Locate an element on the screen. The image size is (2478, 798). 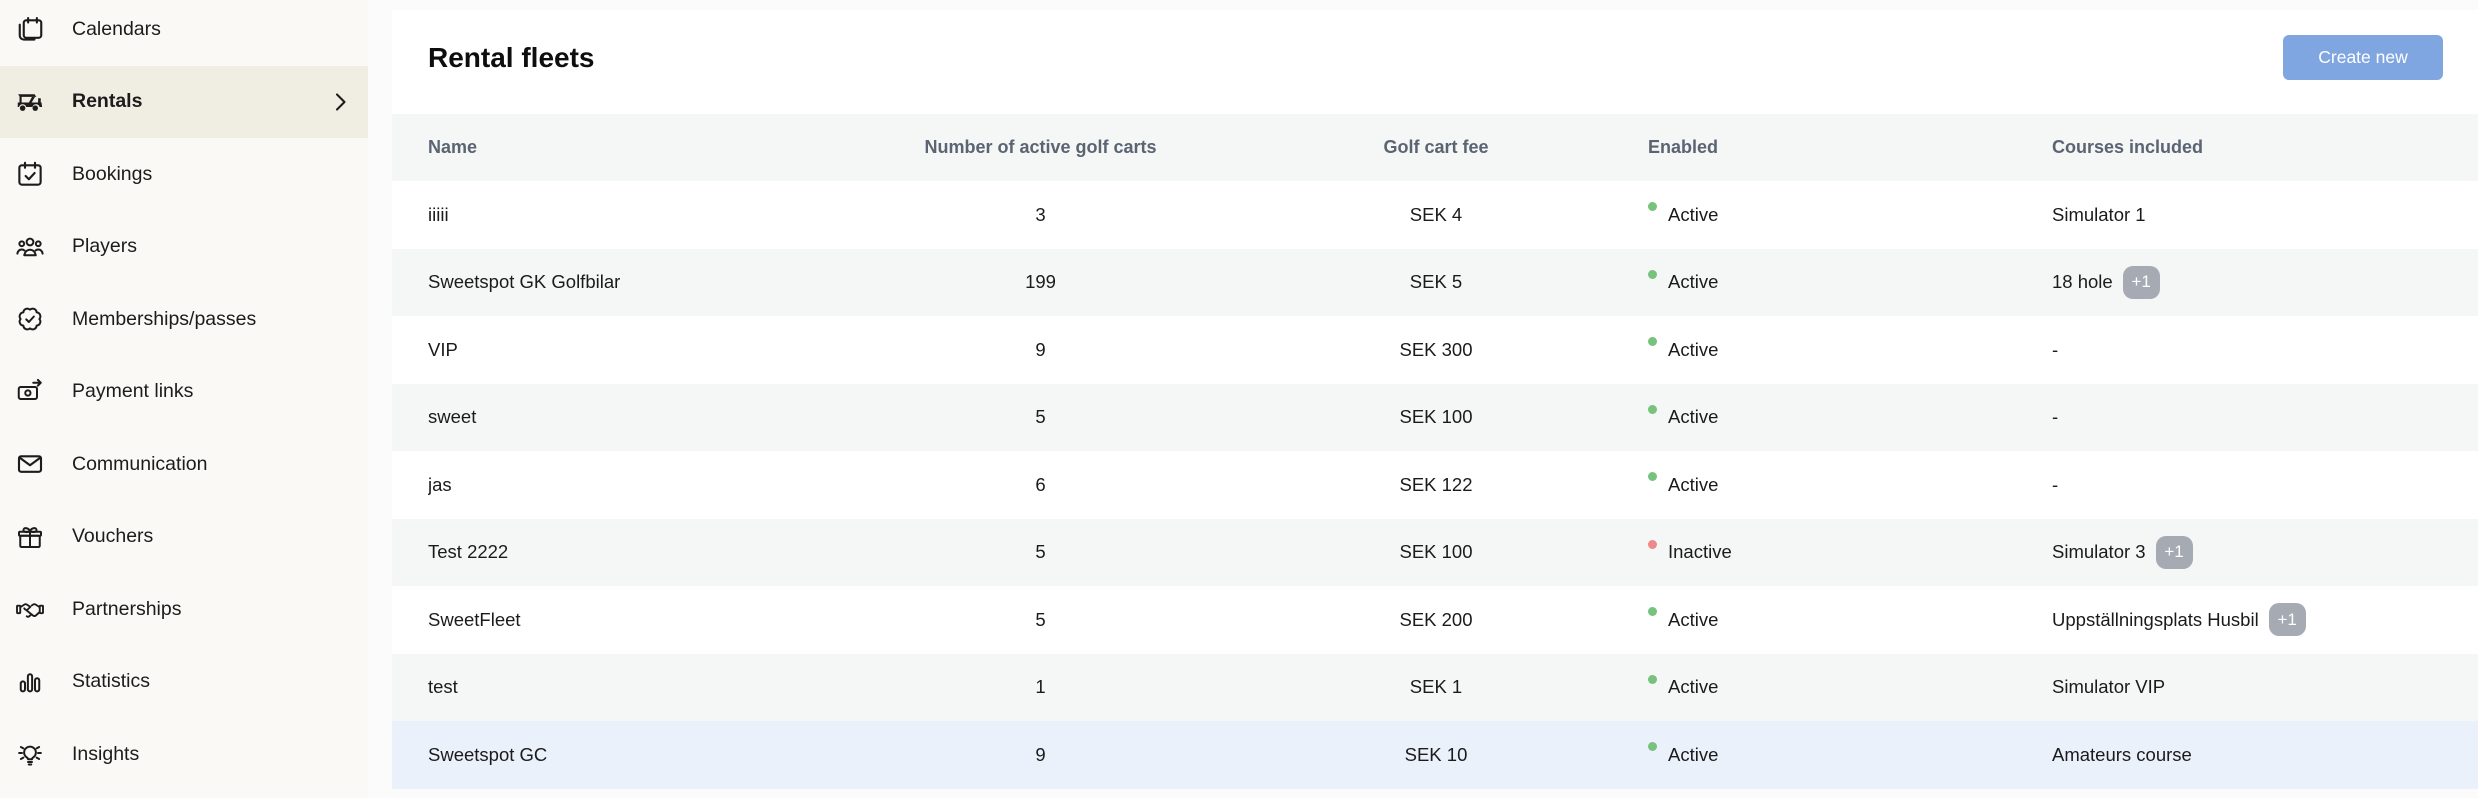
courses-cell: Simulator 1 is located at coordinates (2247, 215).